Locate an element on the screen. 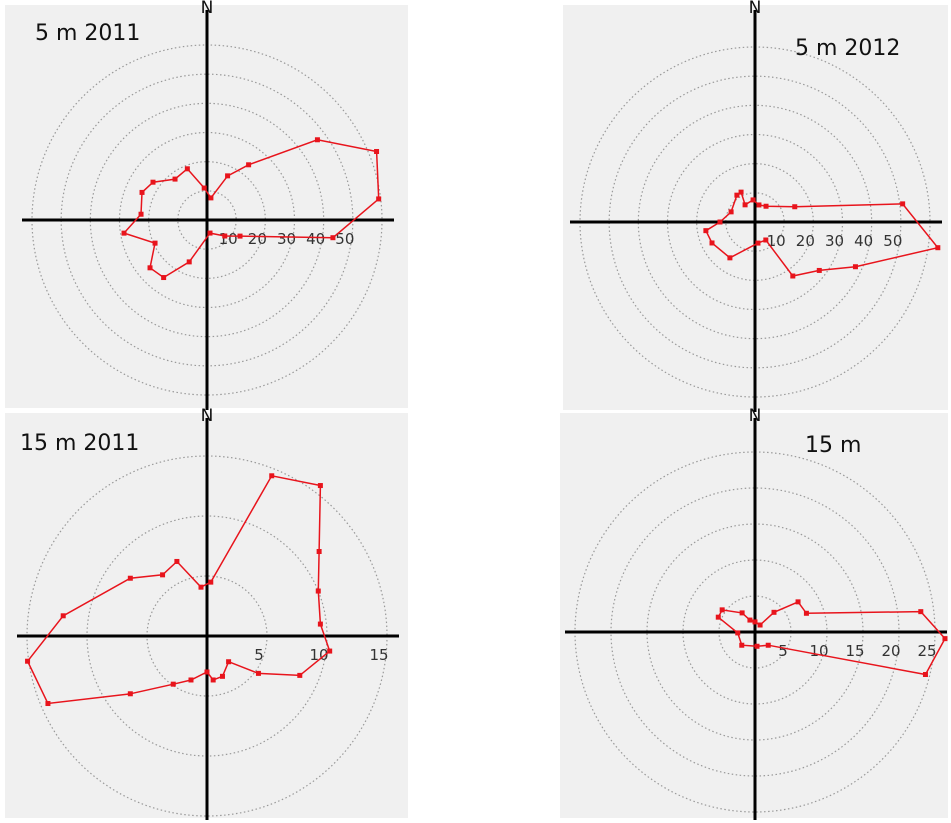 This screenshot has height=823, width=951. chart-title: 5 m 2011 is located at coordinates (87, 33).